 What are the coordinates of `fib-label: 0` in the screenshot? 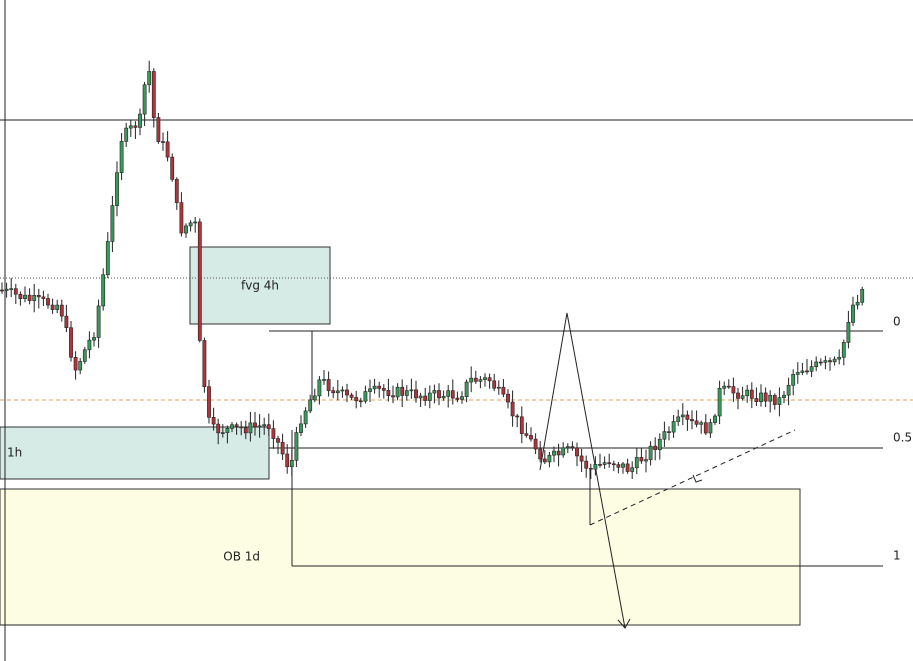 It's located at (897, 322).